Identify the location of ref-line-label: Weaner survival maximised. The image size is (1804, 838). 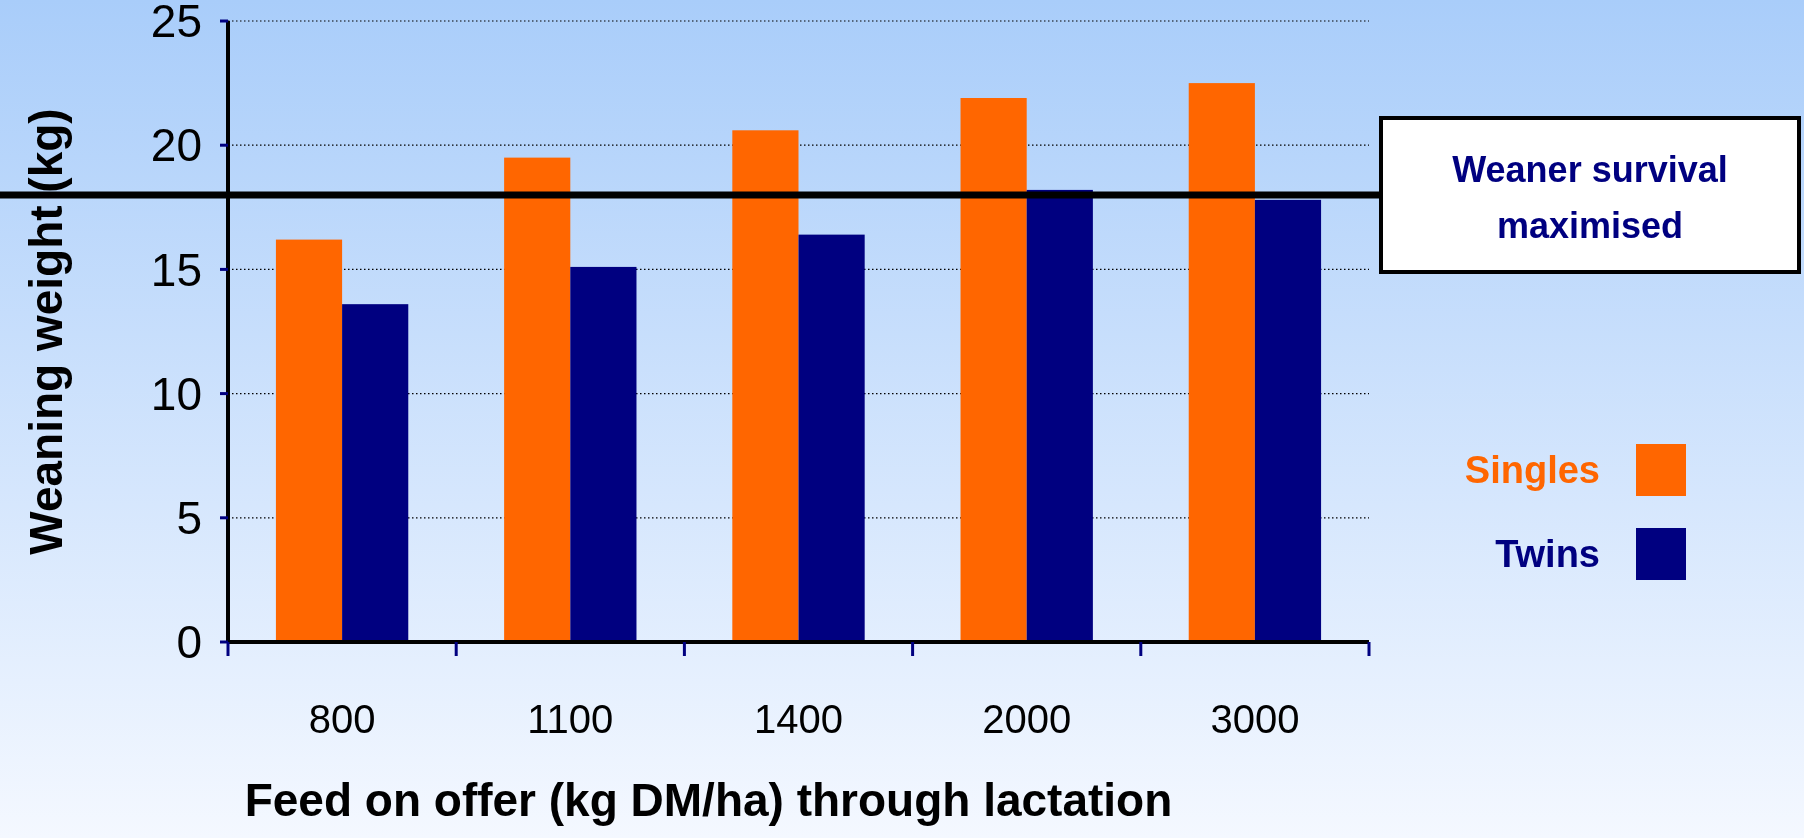
(1590, 197).